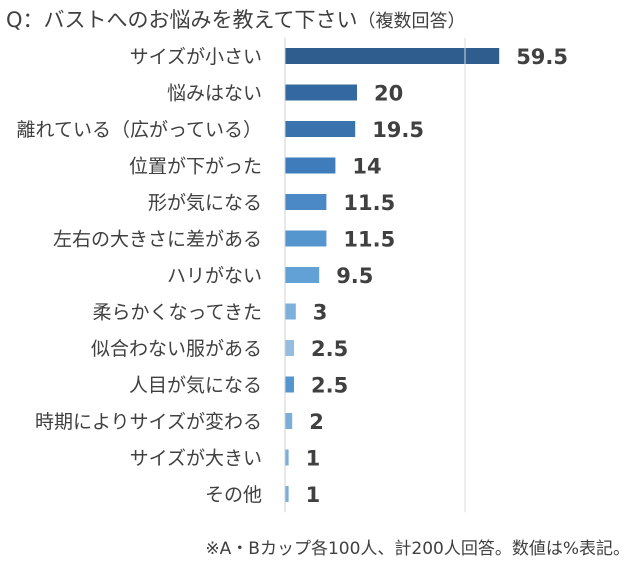  Describe the element at coordinates (205, 203) in the screenshot. I see `category-label: 形が気になる` at that location.